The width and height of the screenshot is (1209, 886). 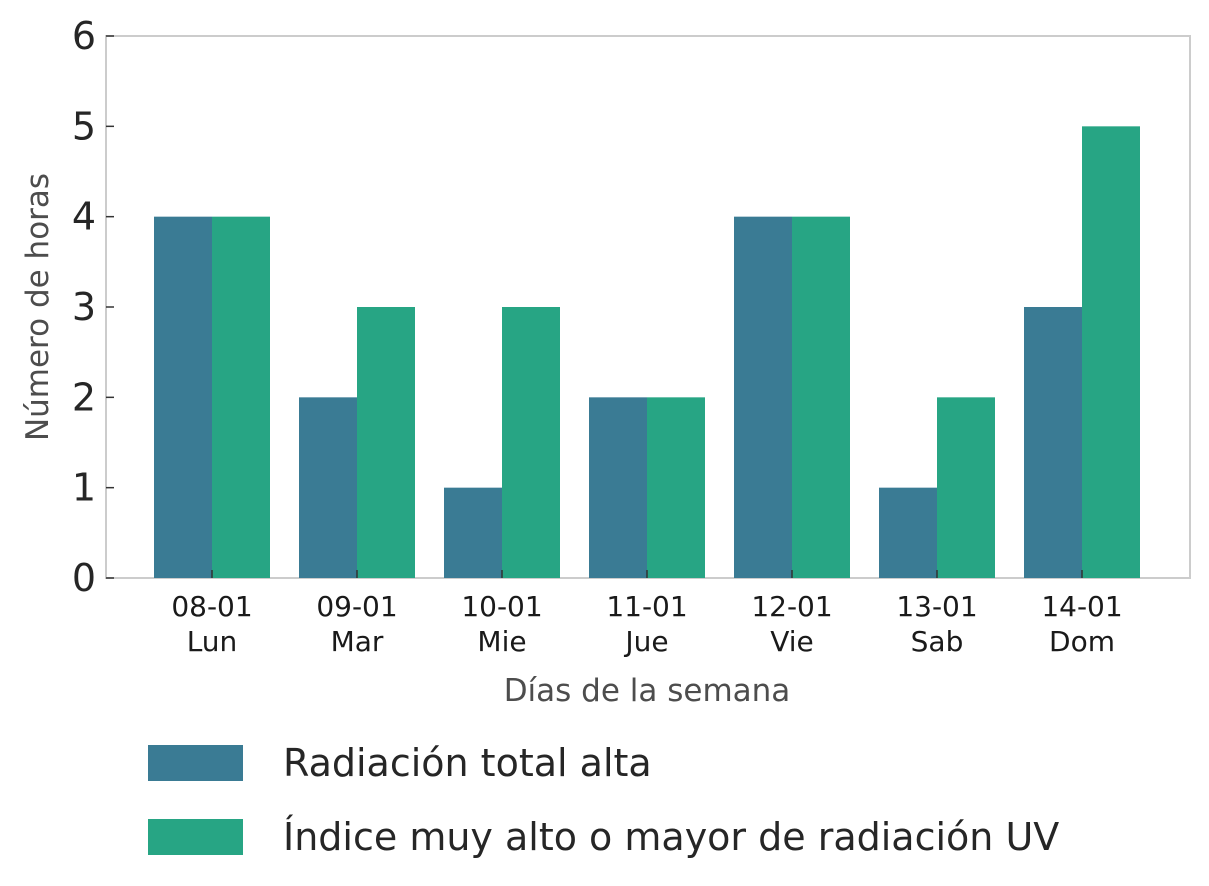 I want to click on x-tick-label: 08-01 Lun, so click(x=211, y=624).